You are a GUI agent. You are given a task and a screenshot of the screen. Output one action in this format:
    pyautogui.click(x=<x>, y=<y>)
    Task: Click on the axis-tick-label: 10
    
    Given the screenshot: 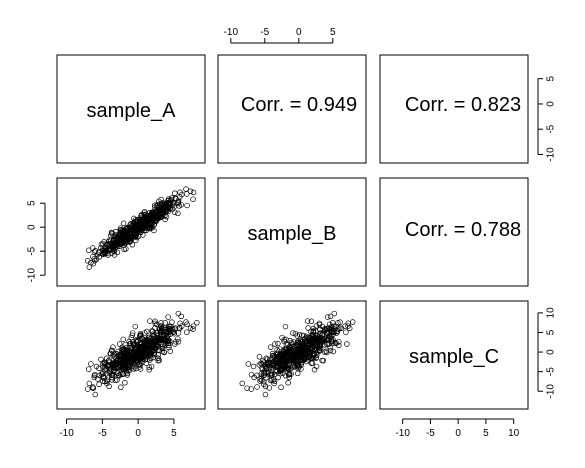 What is the action you would take?
    pyautogui.click(x=551, y=313)
    